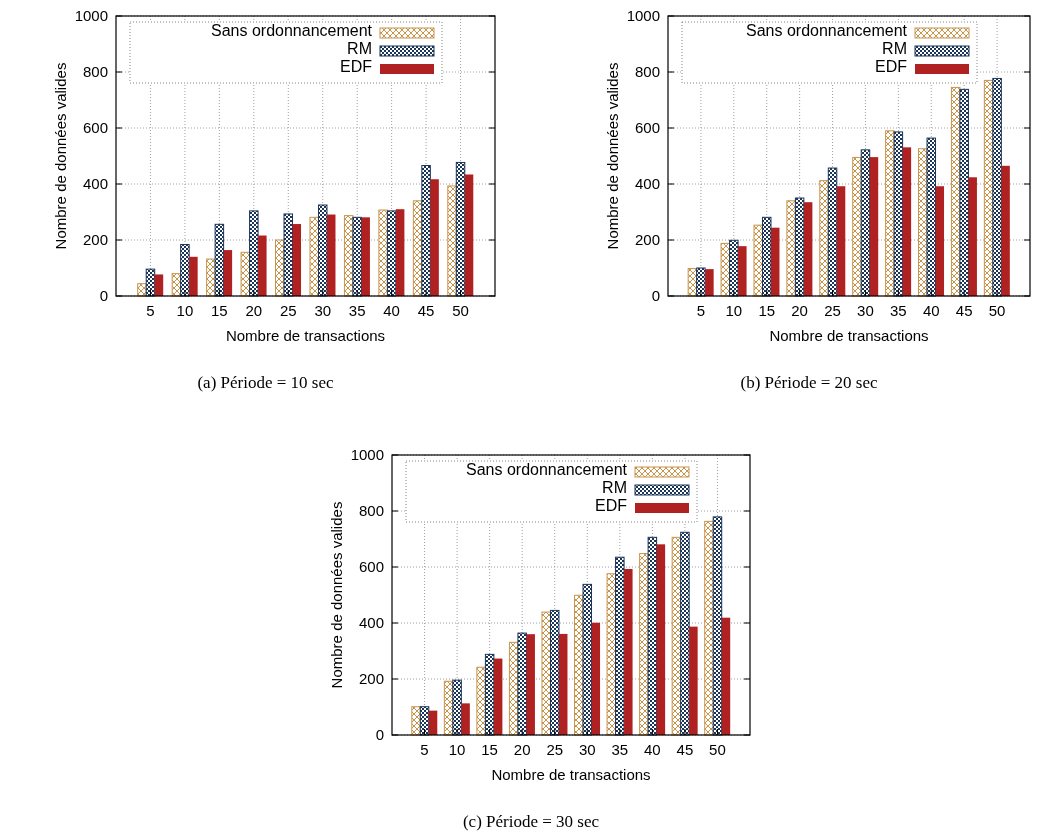 The height and width of the screenshot is (839, 1038). I want to click on x-tick-label: 25, so click(288, 310).